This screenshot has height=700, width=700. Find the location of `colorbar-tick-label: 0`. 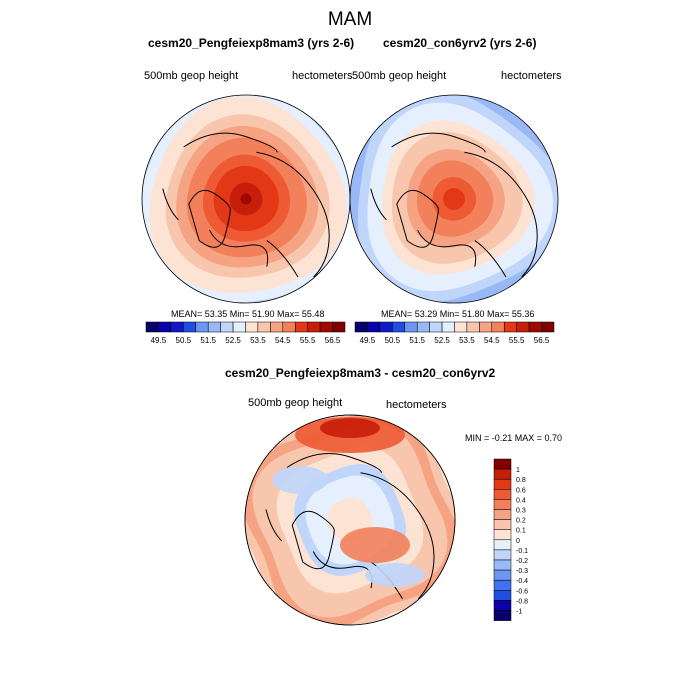

colorbar-tick-label: 0 is located at coordinates (518, 541).